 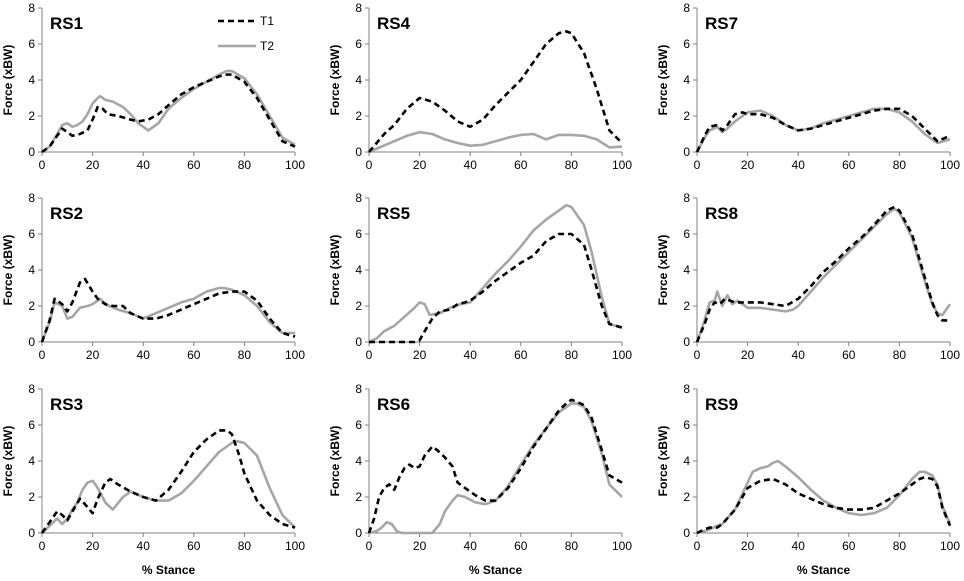 What do you see at coordinates (721, 213) in the screenshot?
I see `panel-title: RS8` at bounding box center [721, 213].